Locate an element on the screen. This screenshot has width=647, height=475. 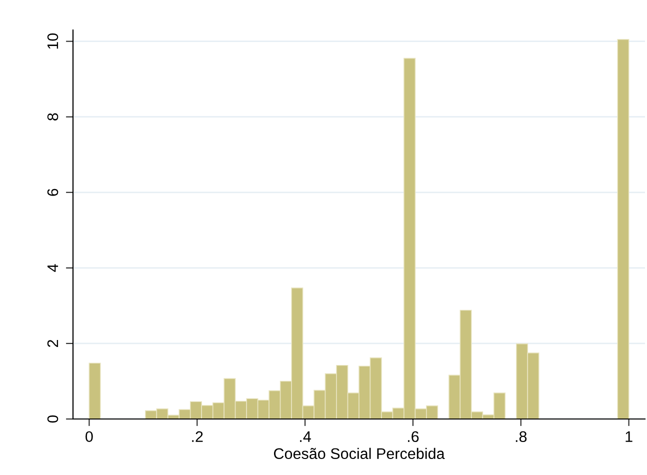
x-tick-label: 1 is located at coordinates (629, 436).